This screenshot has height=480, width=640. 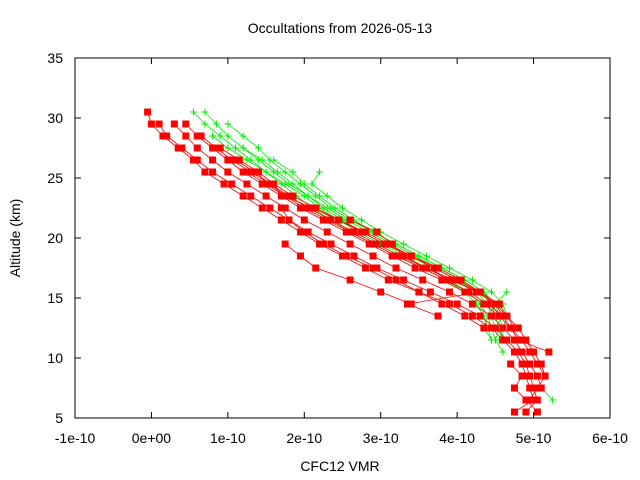 I want to click on y-tick-label: 15, so click(x=55, y=298).